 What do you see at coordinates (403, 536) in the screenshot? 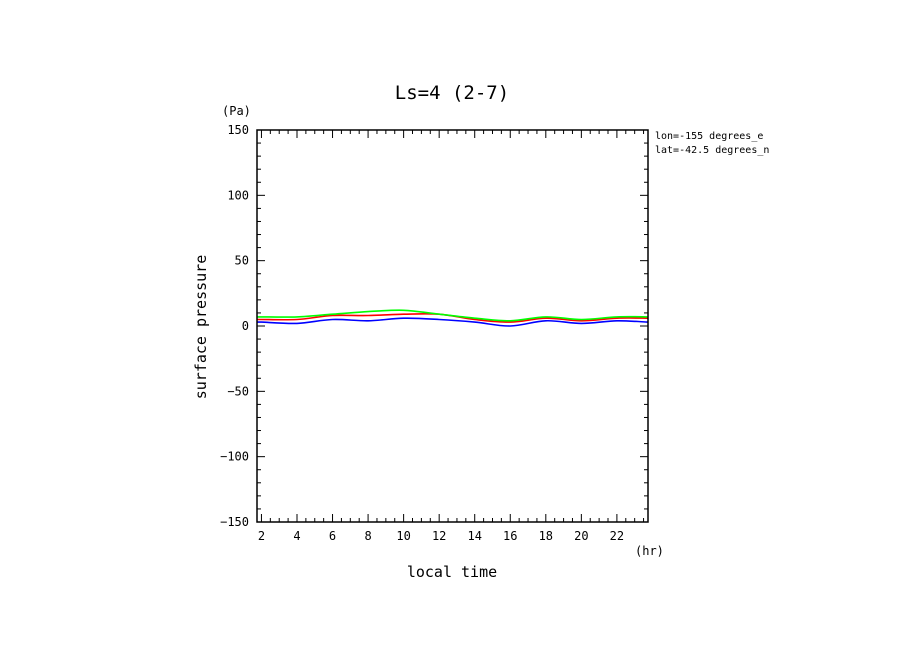
I see `x-tick-label: 10` at bounding box center [403, 536].